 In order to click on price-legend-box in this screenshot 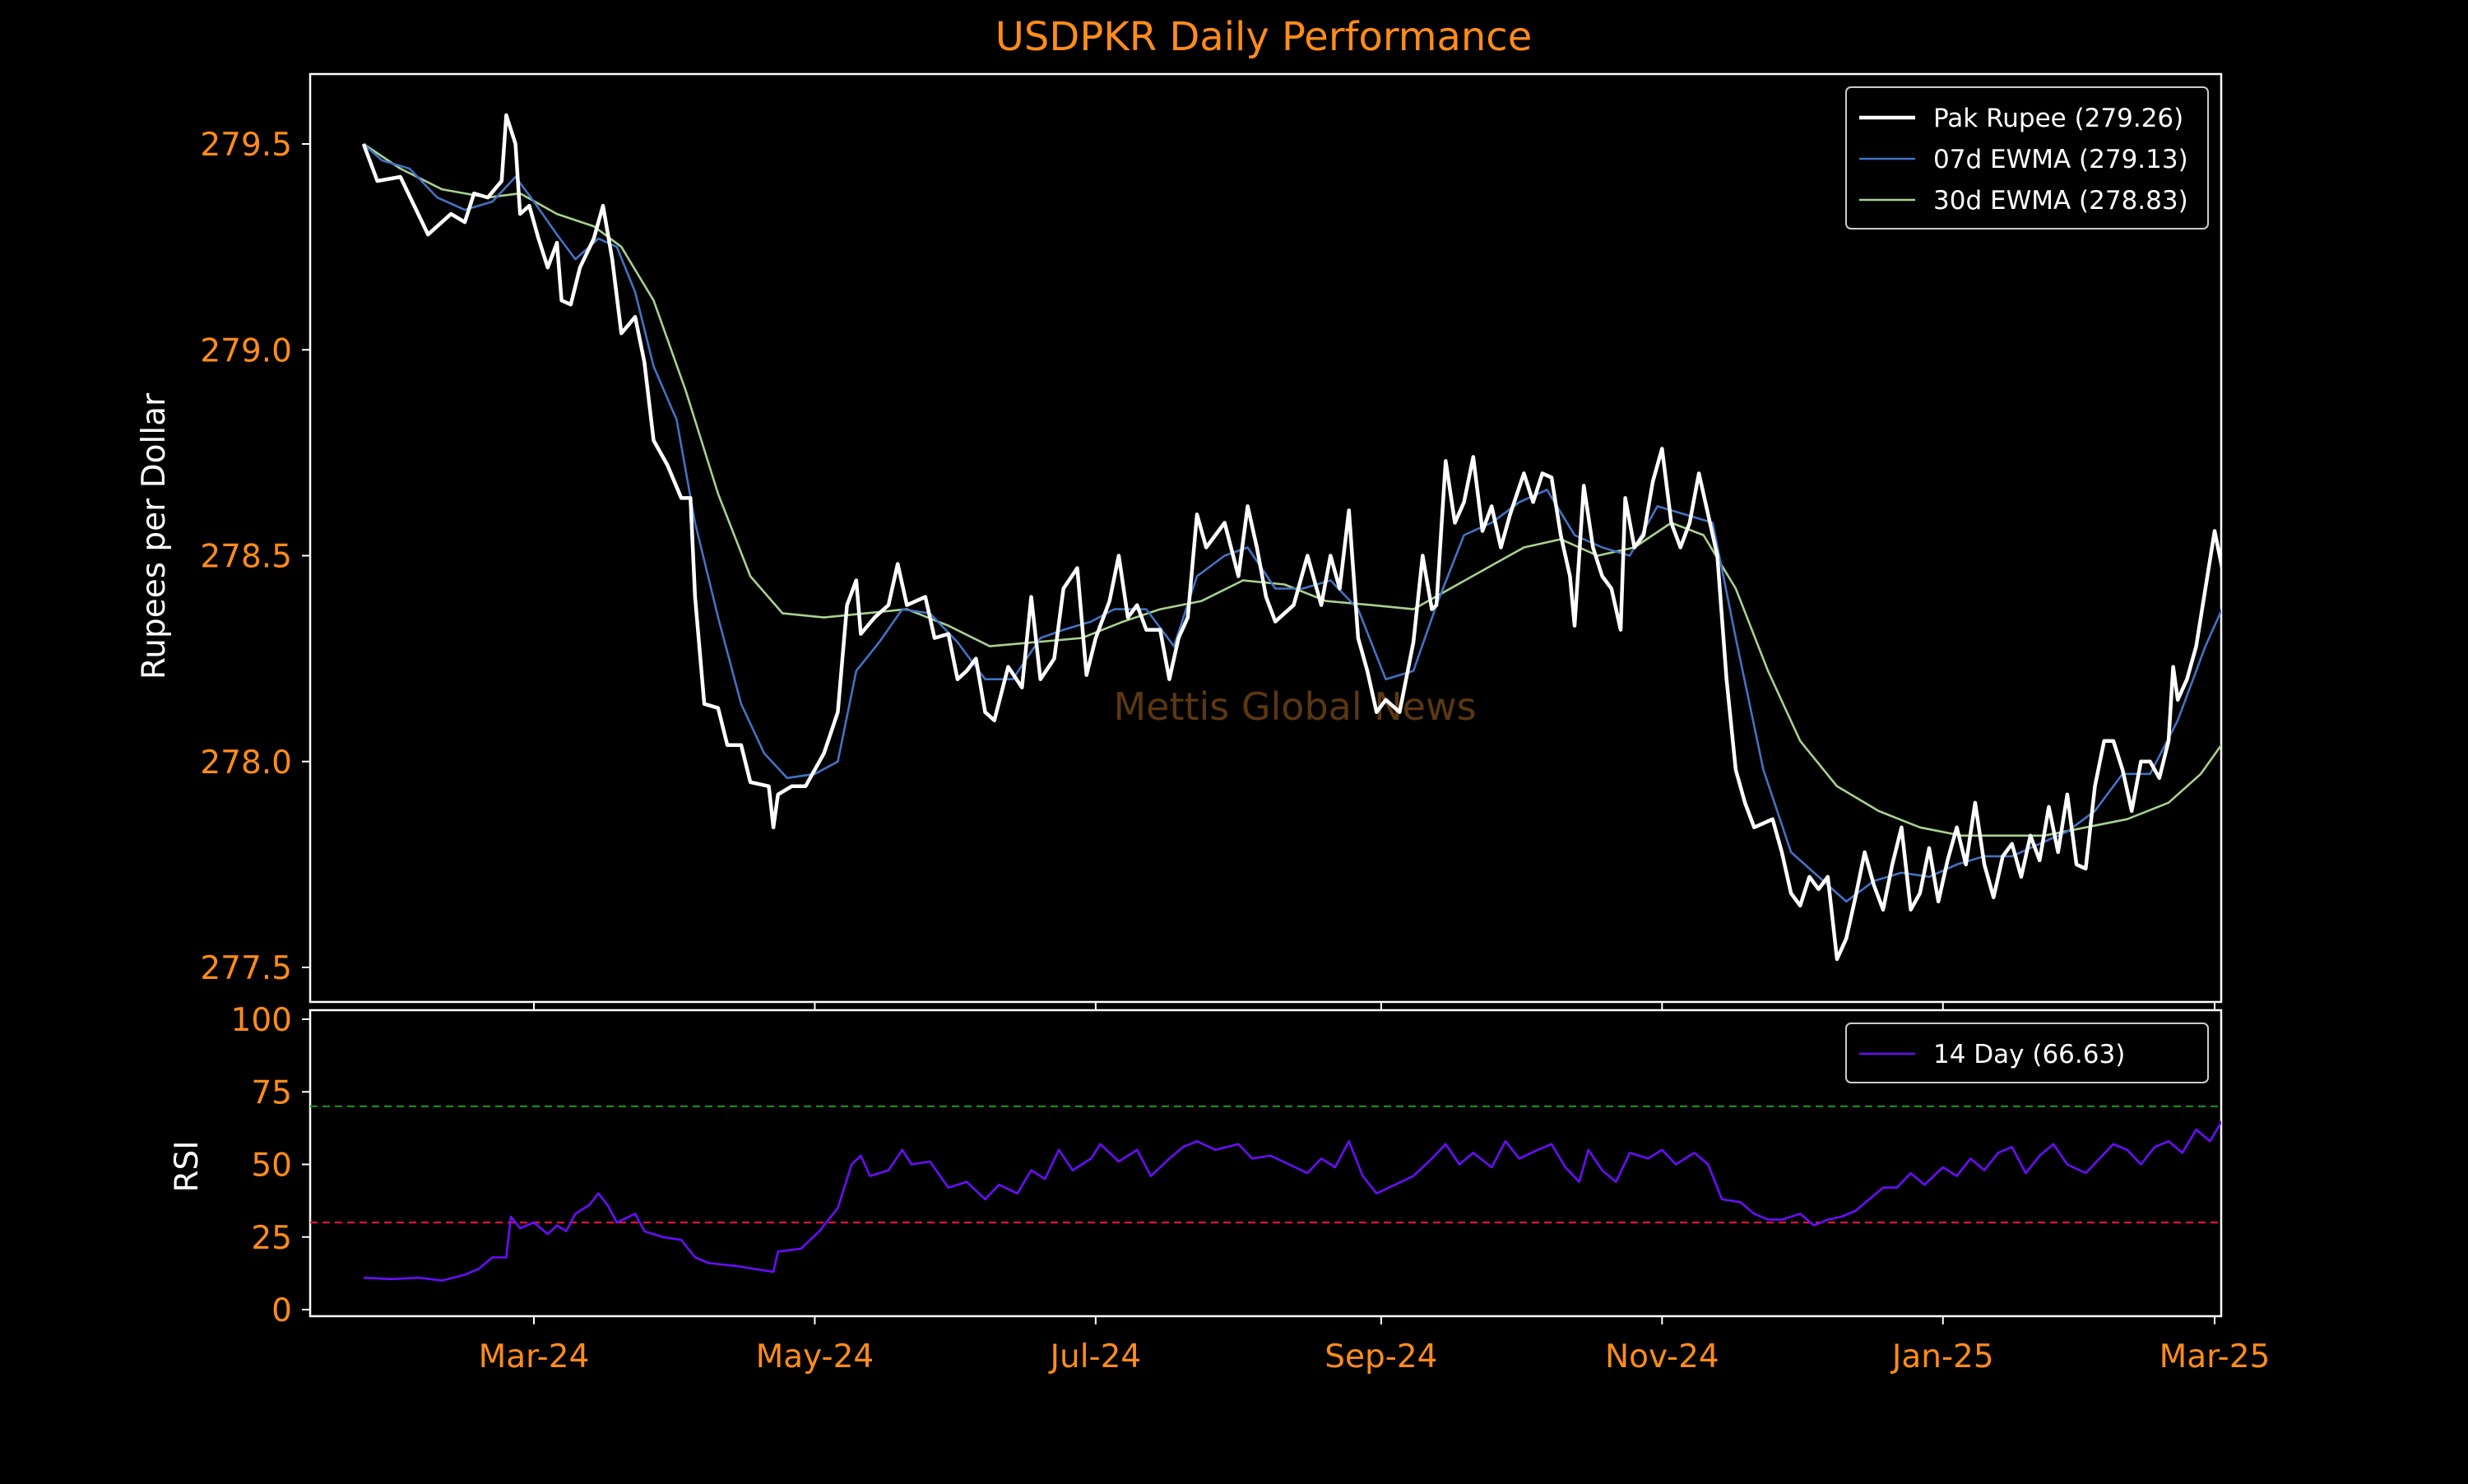, I will do `click(2027, 158)`.